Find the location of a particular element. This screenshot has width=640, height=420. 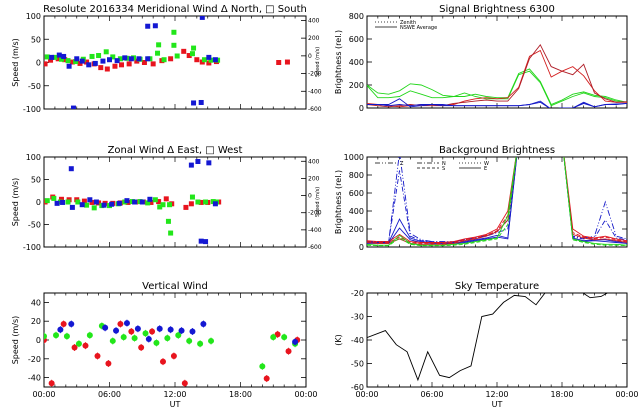

y-axis-label: (K) is located at coordinates (338, 340).